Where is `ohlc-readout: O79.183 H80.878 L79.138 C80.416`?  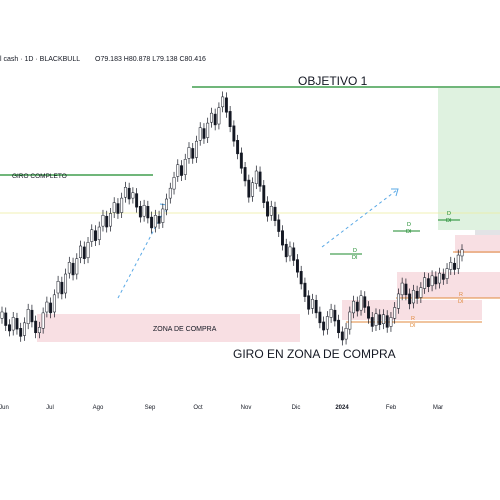 ohlc-readout: O79.183 H80.878 L79.138 C80.416 is located at coordinates (150, 59).